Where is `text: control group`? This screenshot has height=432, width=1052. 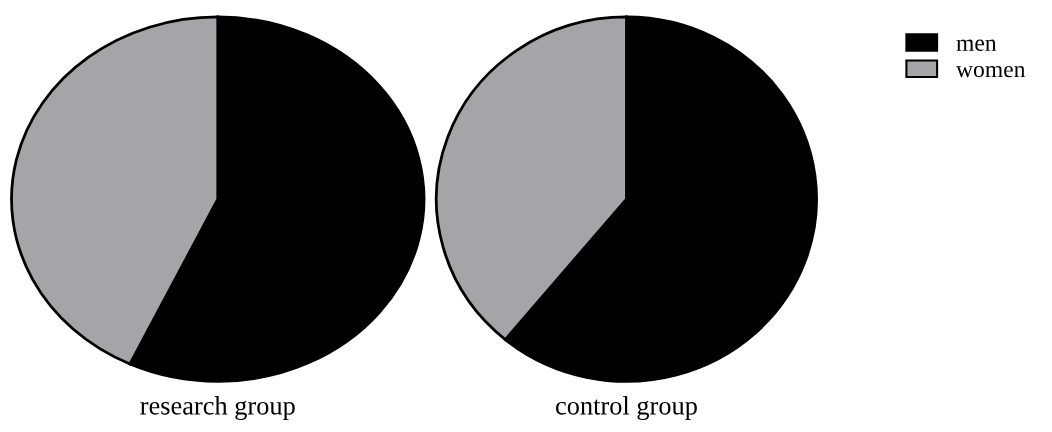 text: control group is located at coordinates (626, 408).